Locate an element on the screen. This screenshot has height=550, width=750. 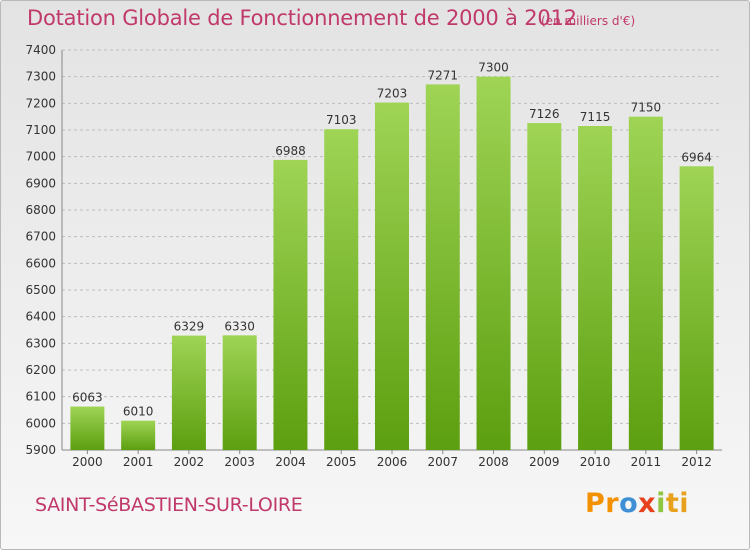
value-label-2003: 6330 is located at coordinates (239, 326).